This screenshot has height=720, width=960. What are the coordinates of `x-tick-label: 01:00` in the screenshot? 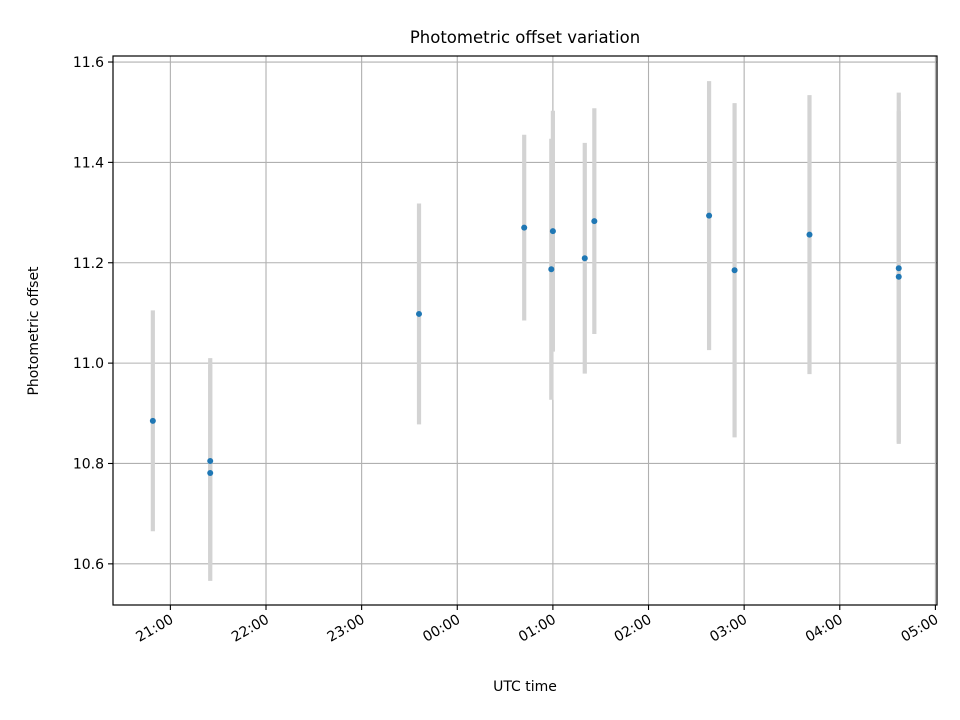 It's located at (537, 629).